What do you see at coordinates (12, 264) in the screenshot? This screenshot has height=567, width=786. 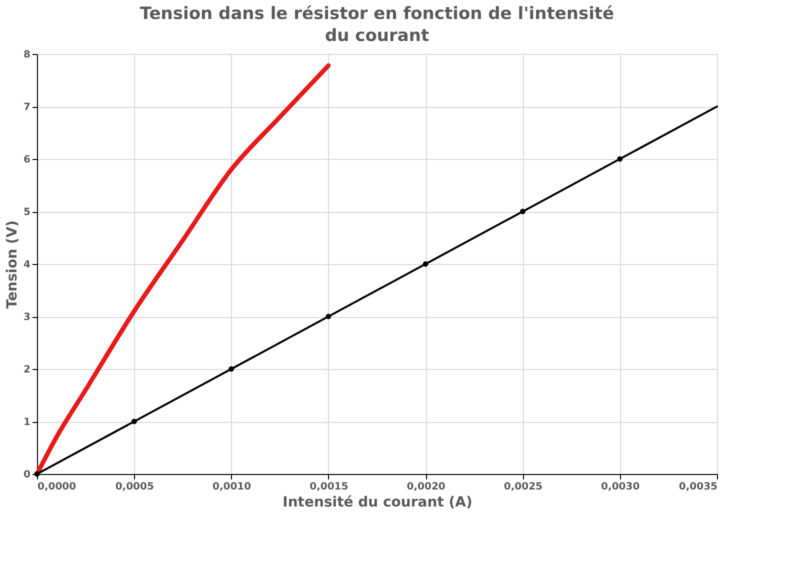 I see `y-axis-title: Tension (V)` at bounding box center [12, 264].